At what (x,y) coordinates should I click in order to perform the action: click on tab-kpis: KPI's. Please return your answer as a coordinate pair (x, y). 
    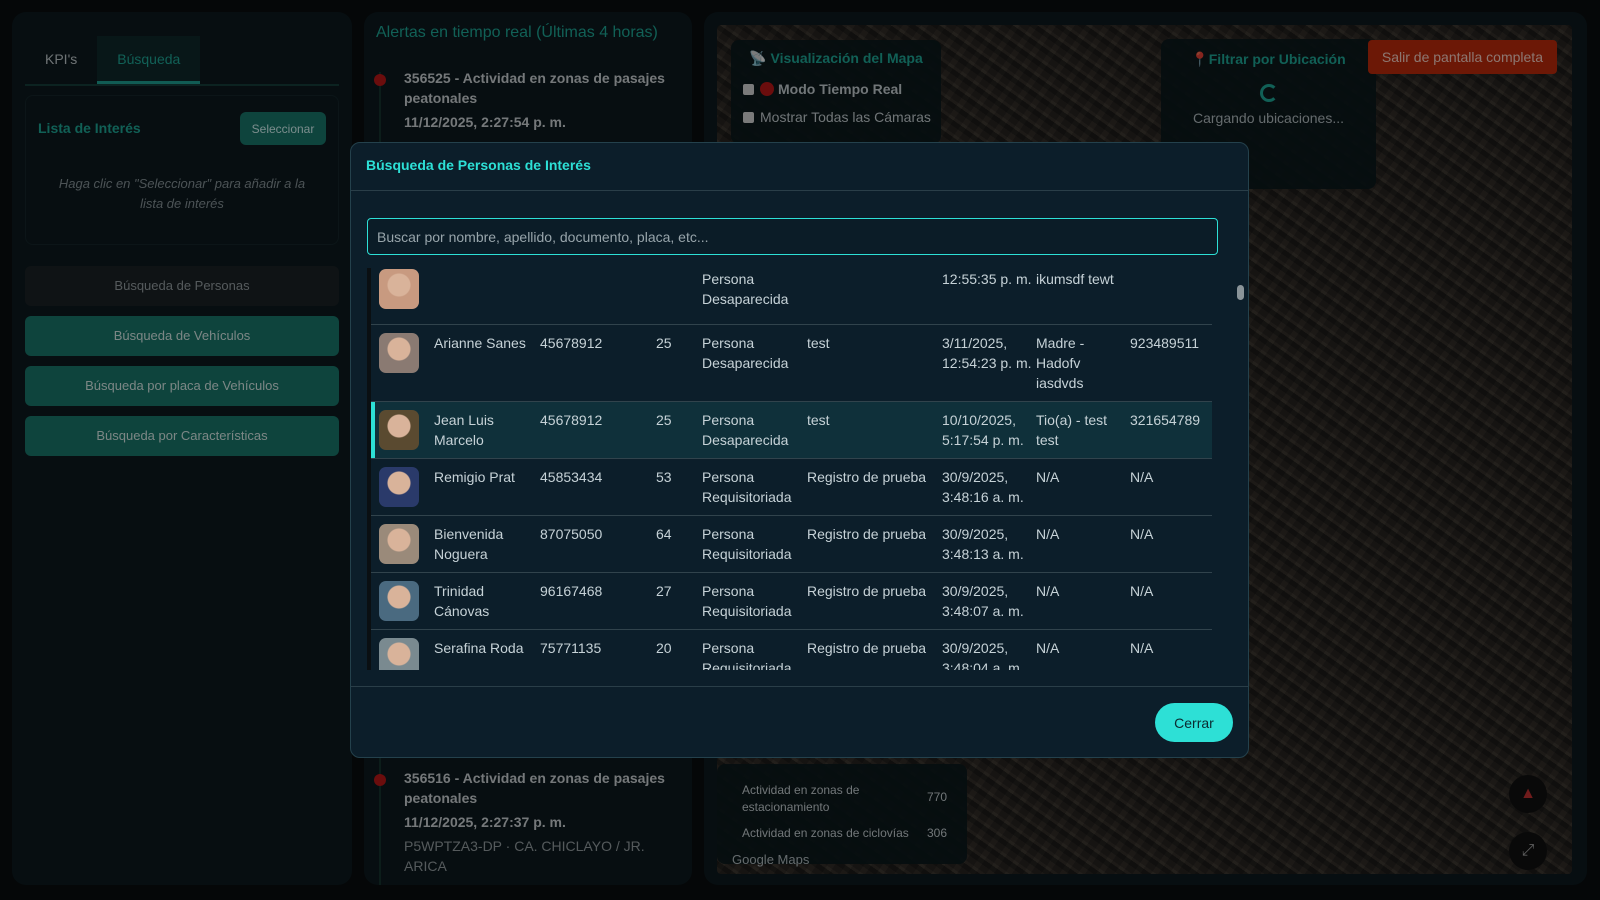
    Looking at the image, I should click on (61, 59).